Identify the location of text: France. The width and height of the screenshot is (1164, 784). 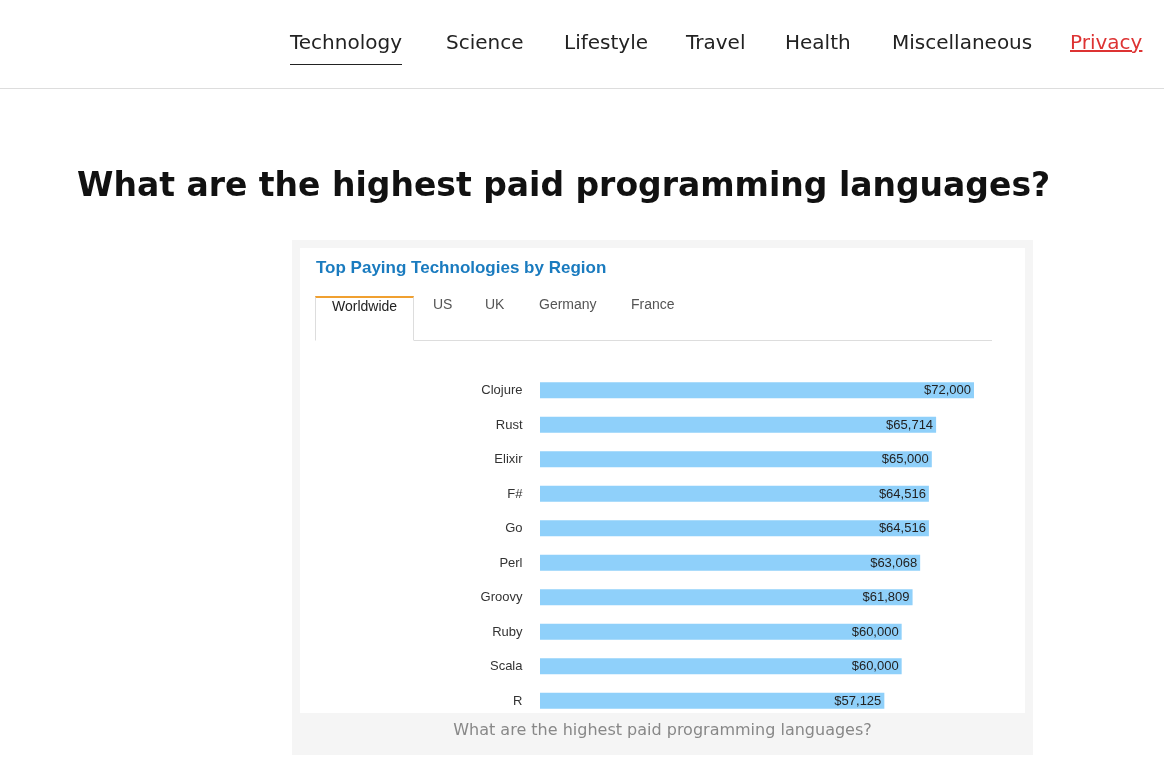
(653, 305).